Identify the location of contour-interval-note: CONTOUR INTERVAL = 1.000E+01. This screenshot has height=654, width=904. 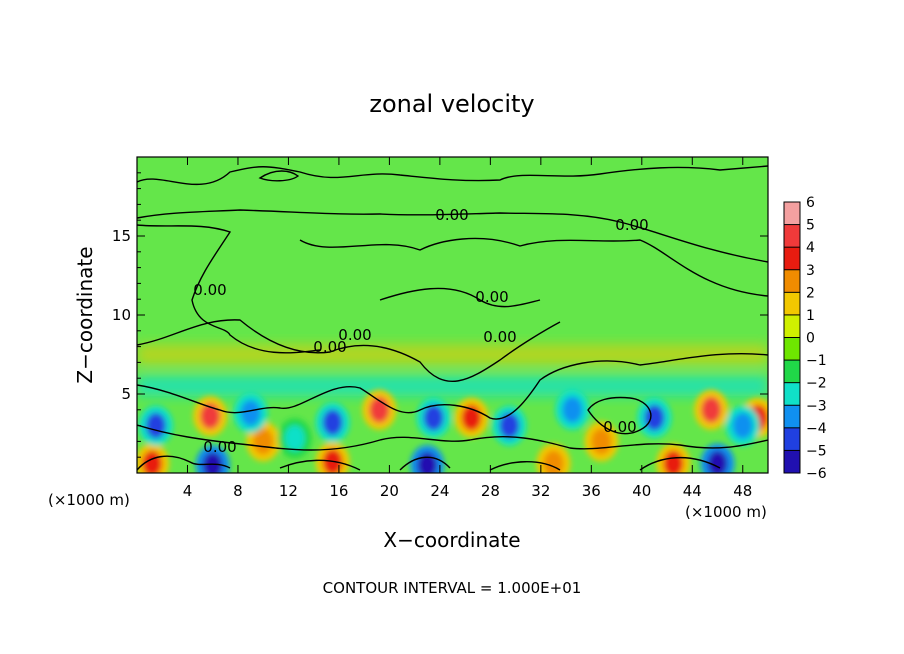
(452, 588).